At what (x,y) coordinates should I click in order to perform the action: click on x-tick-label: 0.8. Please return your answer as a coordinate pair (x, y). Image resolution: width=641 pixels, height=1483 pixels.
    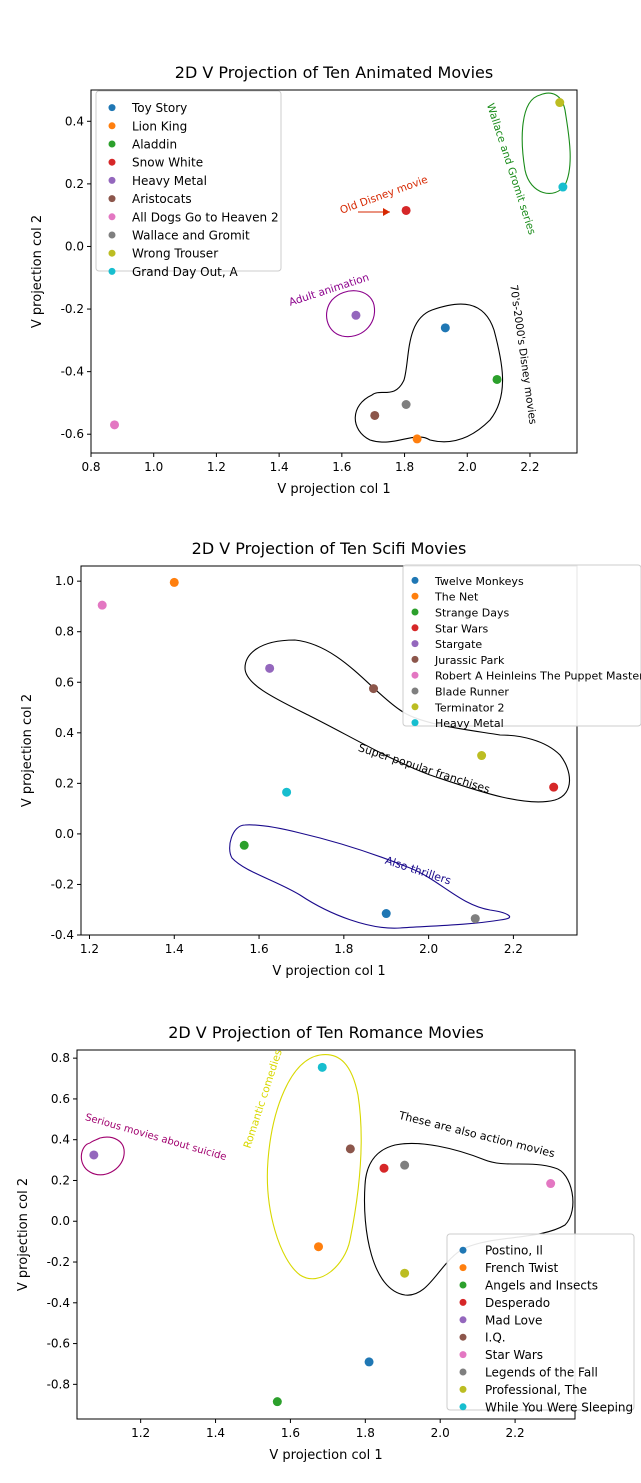
    Looking at the image, I should click on (90, 467).